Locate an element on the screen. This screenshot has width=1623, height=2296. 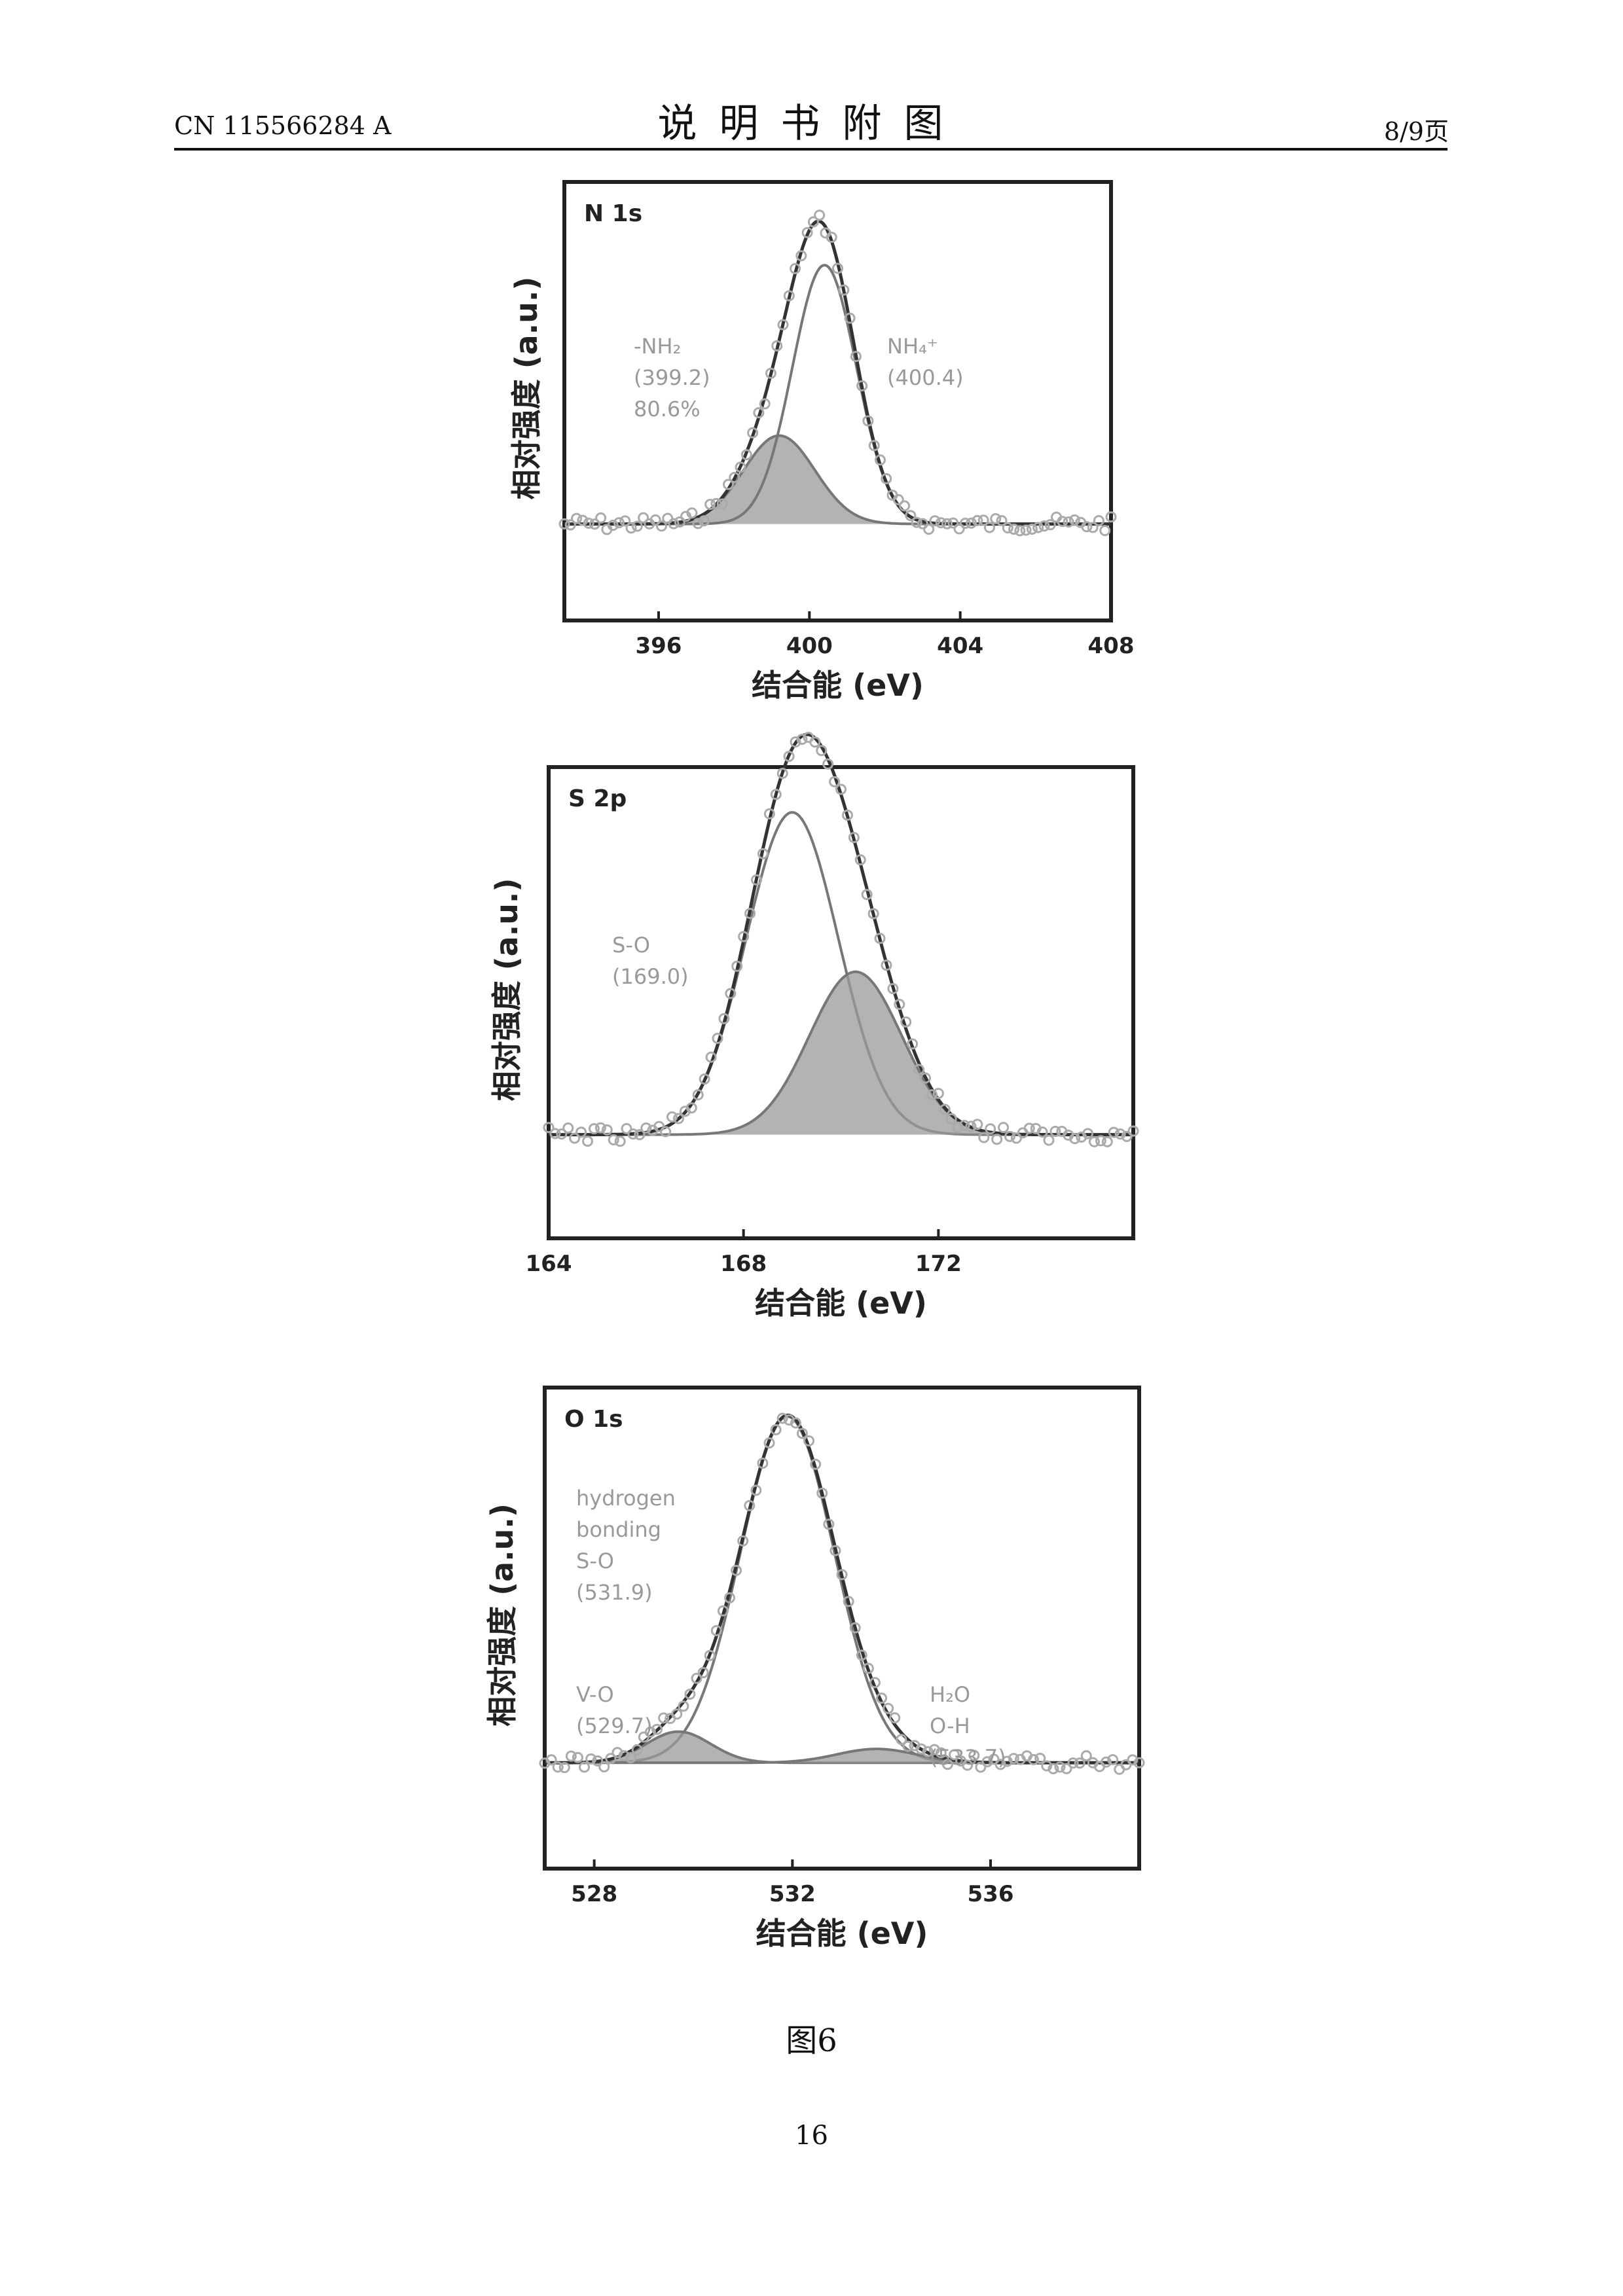
peak-label: O-H is located at coordinates (950, 1725).